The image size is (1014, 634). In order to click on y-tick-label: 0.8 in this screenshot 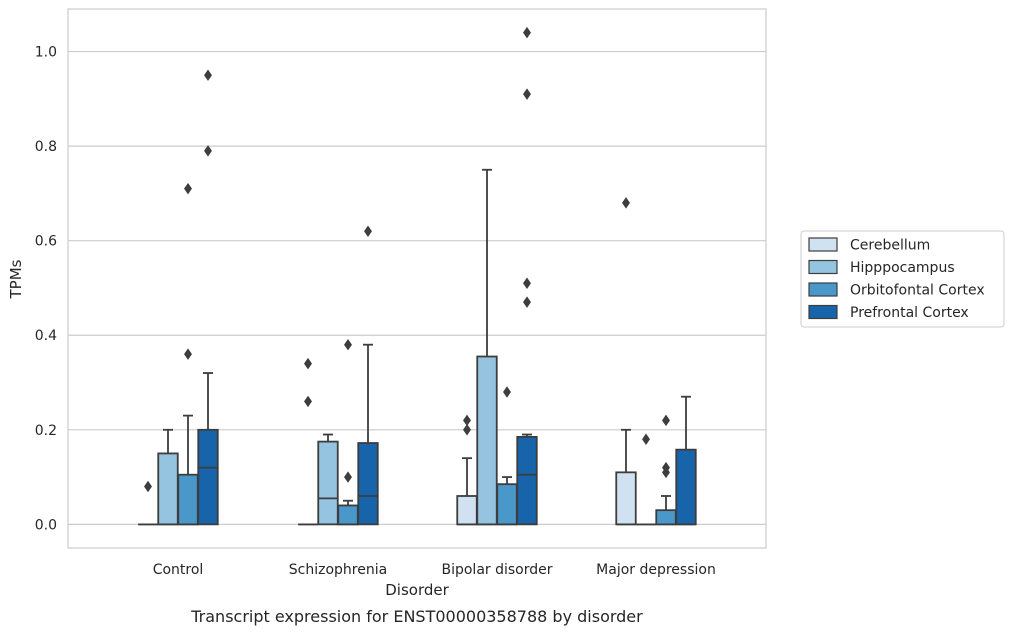, I will do `click(46, 147)`.